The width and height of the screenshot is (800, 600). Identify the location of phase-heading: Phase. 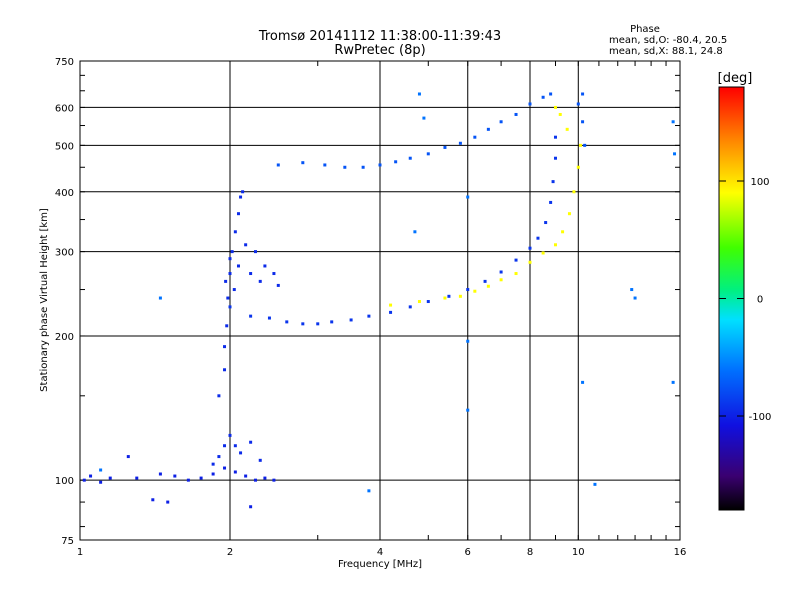
(645, 29).